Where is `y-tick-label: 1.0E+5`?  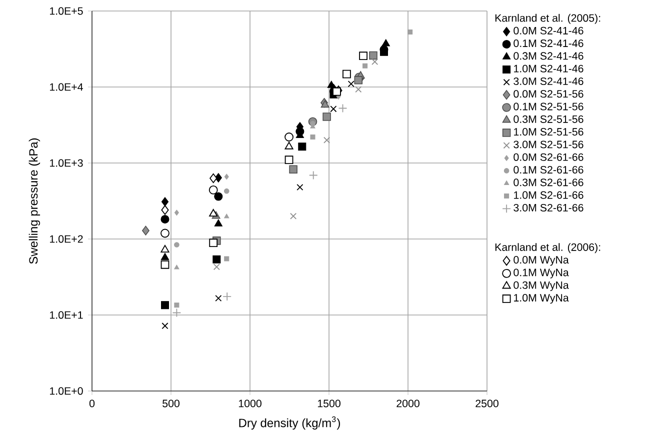 y-tick-label: 1.0E+5 is located at coordinates (66, 11).